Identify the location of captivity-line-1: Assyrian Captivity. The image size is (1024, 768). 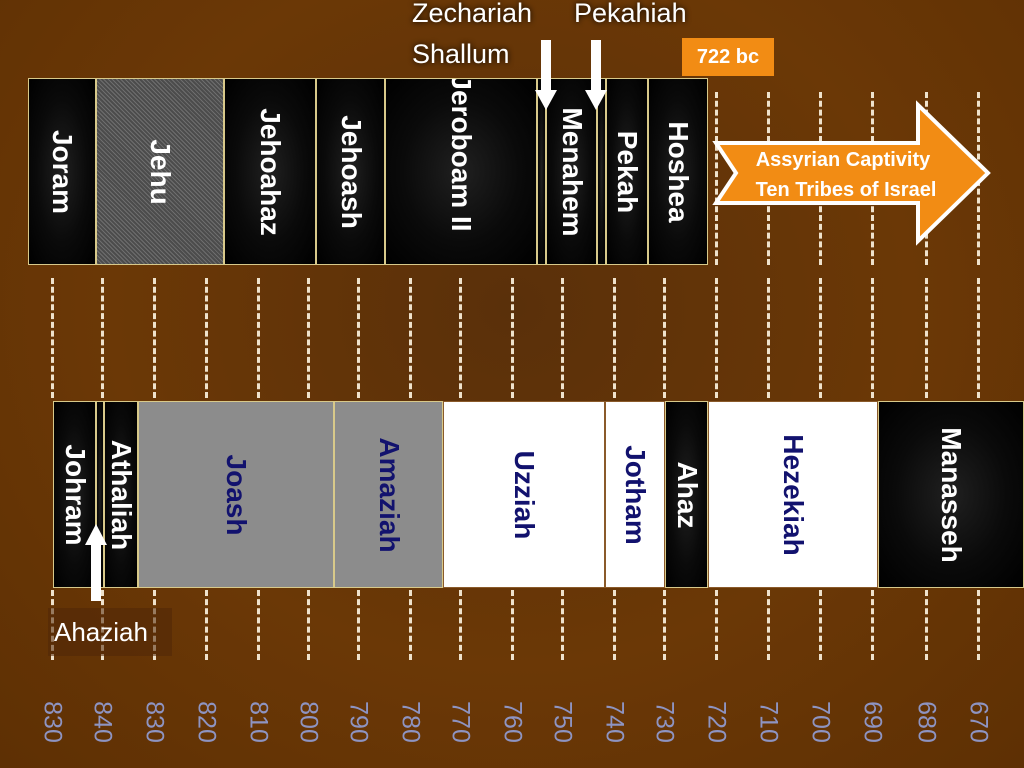
(843, 160).